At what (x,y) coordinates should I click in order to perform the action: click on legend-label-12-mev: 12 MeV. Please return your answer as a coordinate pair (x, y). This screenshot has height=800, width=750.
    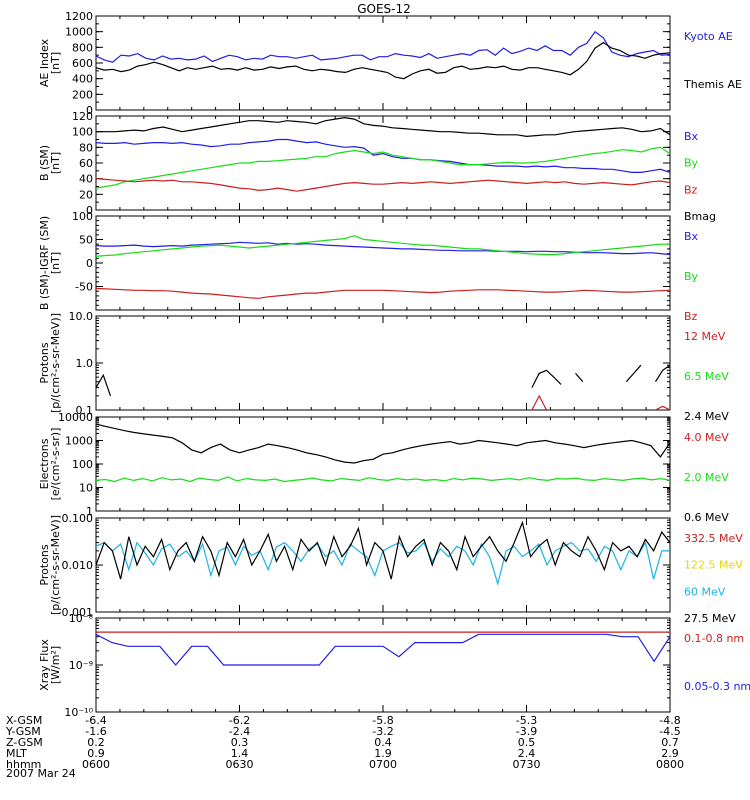
    Looking at the image, I should click on (705, 336).